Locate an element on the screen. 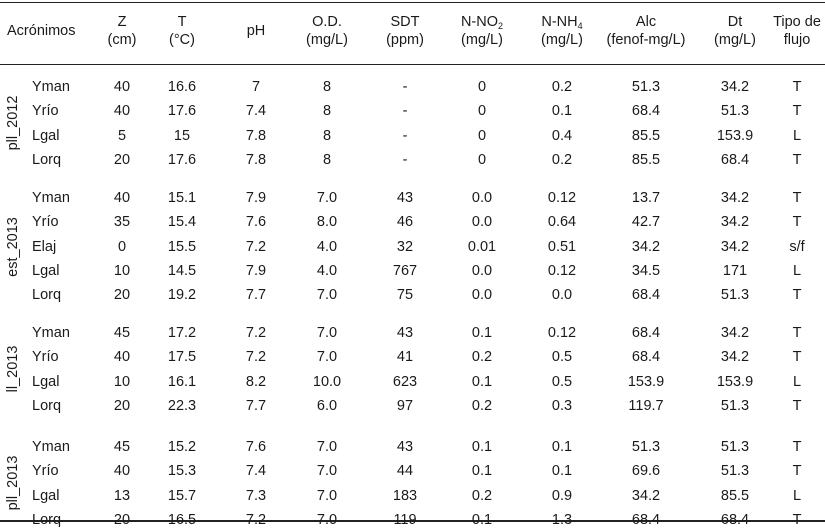 The image size is (825, 529). table-cell: 5 is located at coordinates (122, 135).